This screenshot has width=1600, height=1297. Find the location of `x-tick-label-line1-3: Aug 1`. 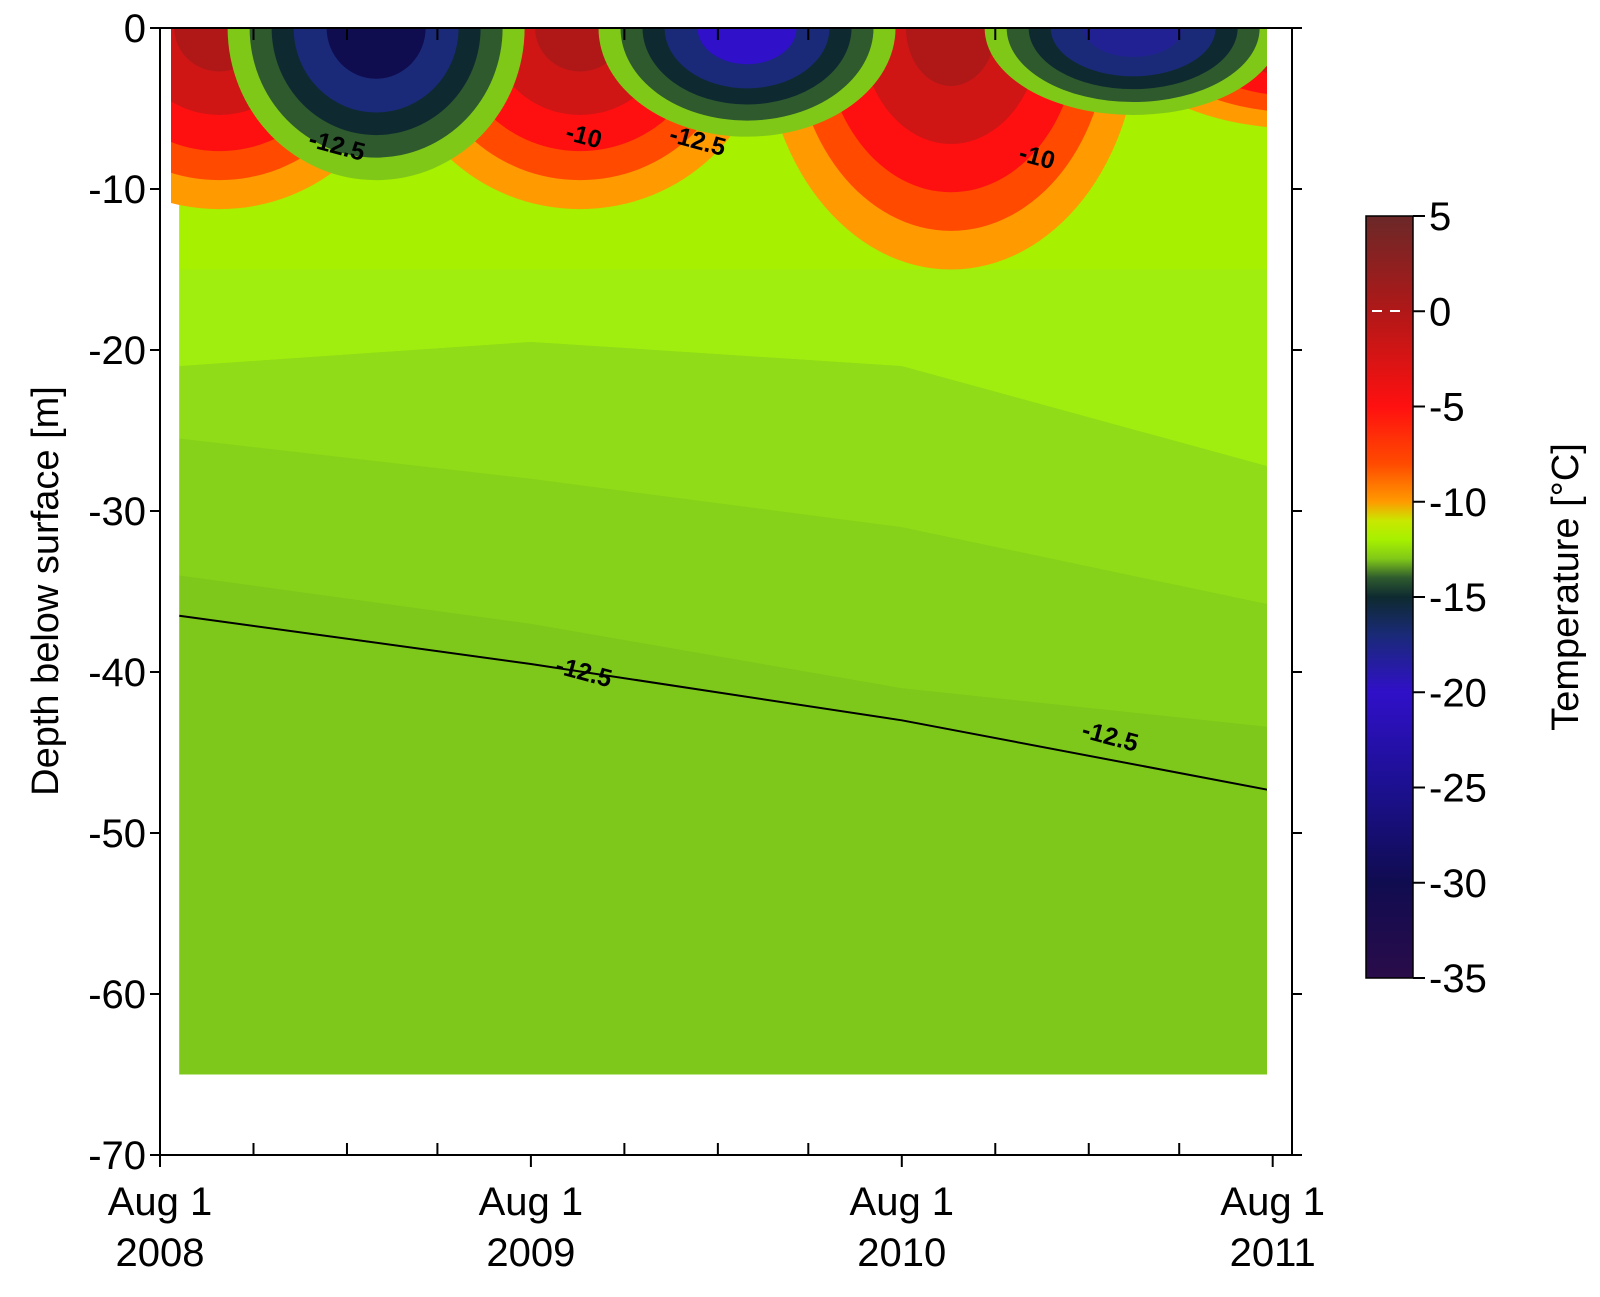

x-tick-label-line1-3: Aug 1 is located at coordinates (1272, 1202).